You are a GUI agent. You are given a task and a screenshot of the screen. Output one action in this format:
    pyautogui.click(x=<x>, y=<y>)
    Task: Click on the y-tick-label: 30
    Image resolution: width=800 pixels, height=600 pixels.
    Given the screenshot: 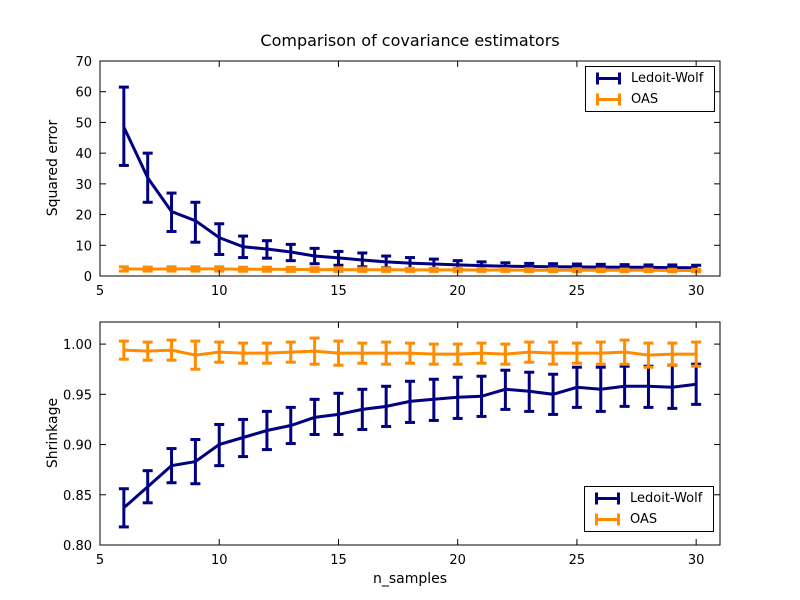 What is the action you would take?
    pyautogui.click(x=83, y=185)
    